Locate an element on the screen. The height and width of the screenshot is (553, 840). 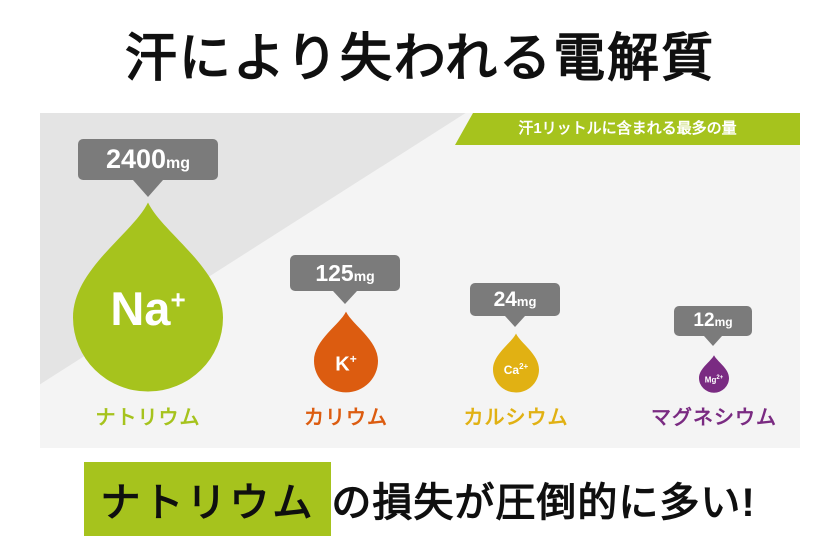
ion-element: K is located at coordinates (342, 364).